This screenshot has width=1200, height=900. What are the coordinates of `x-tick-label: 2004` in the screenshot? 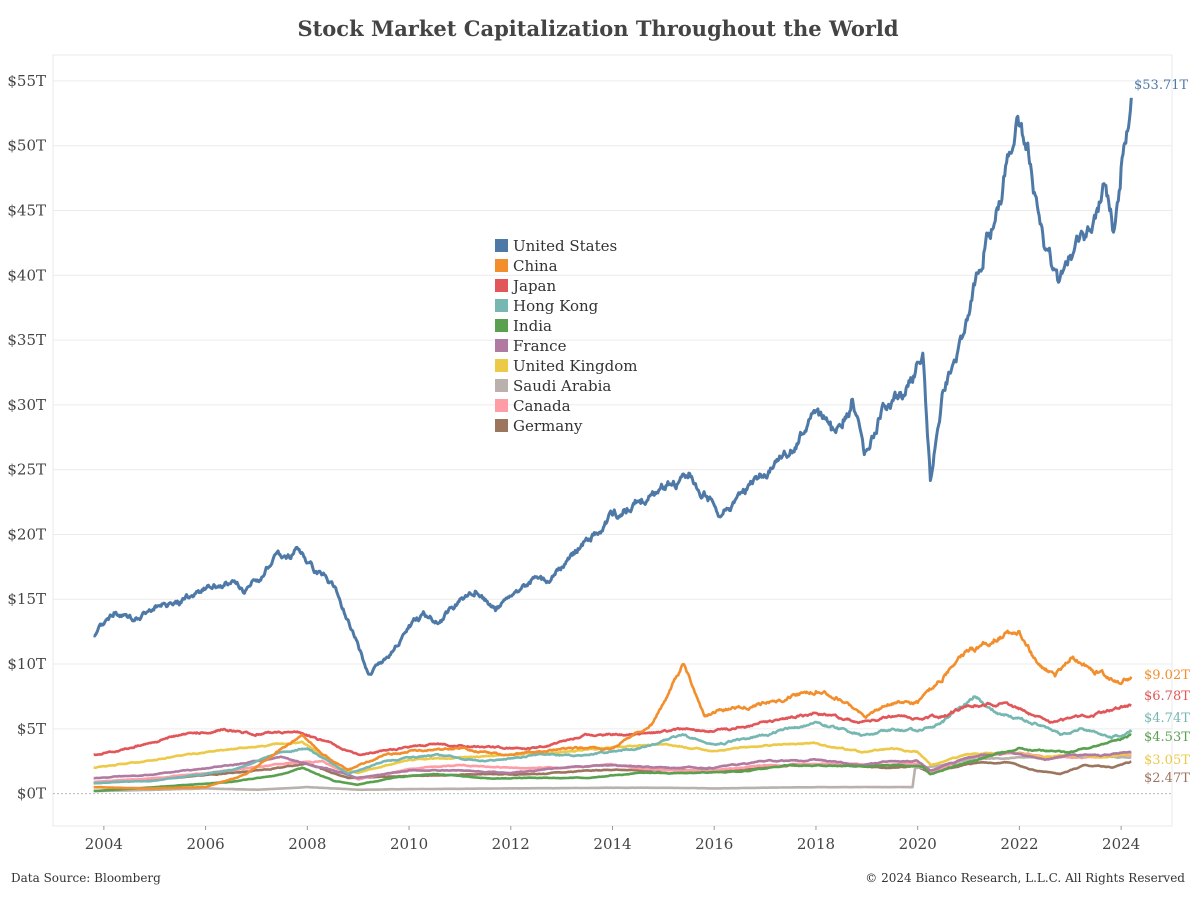 It's located at (104, 844).